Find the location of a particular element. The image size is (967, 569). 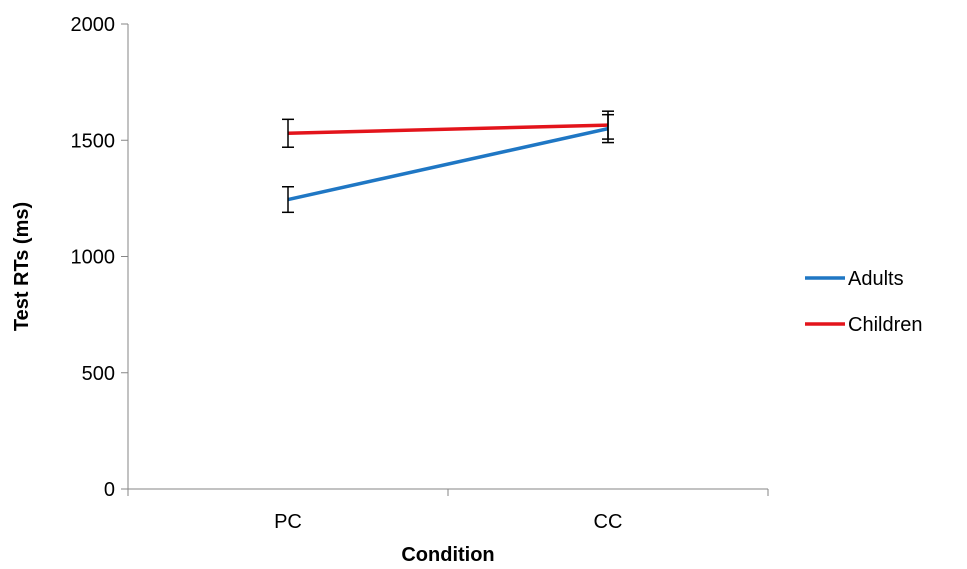

y-tick-label: 500 is located at coordinates (98, 374).